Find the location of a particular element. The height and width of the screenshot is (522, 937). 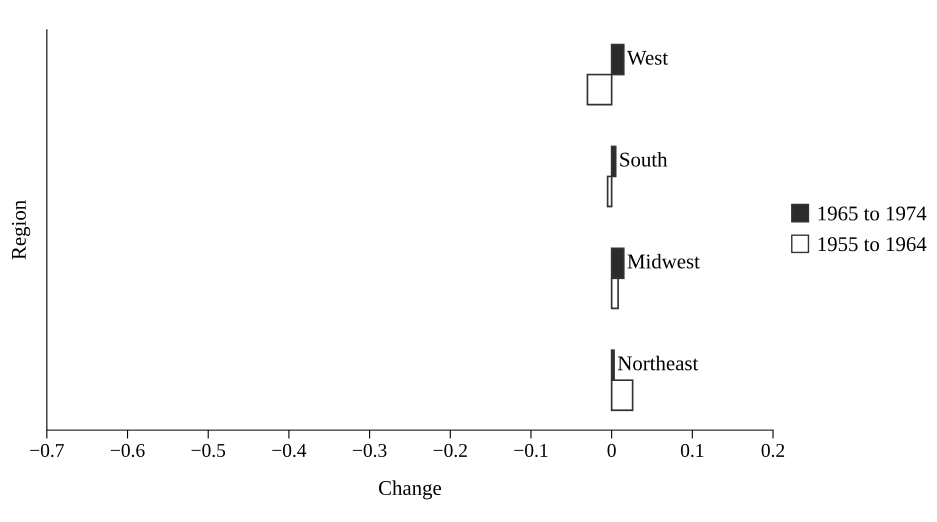

x-tick-label: 0.1 is located at coordinates (692, 451).